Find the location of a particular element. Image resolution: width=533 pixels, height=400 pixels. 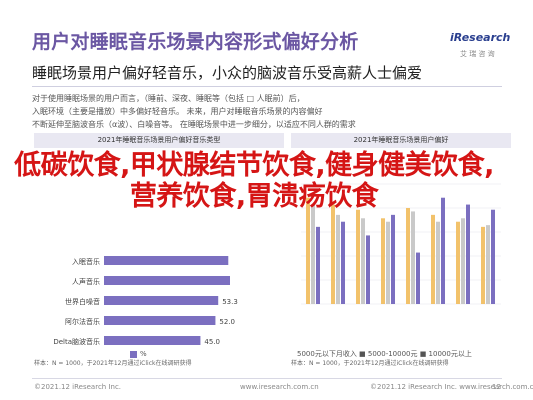

category-label: 人声音乐 is located at coordinates (86, 281).